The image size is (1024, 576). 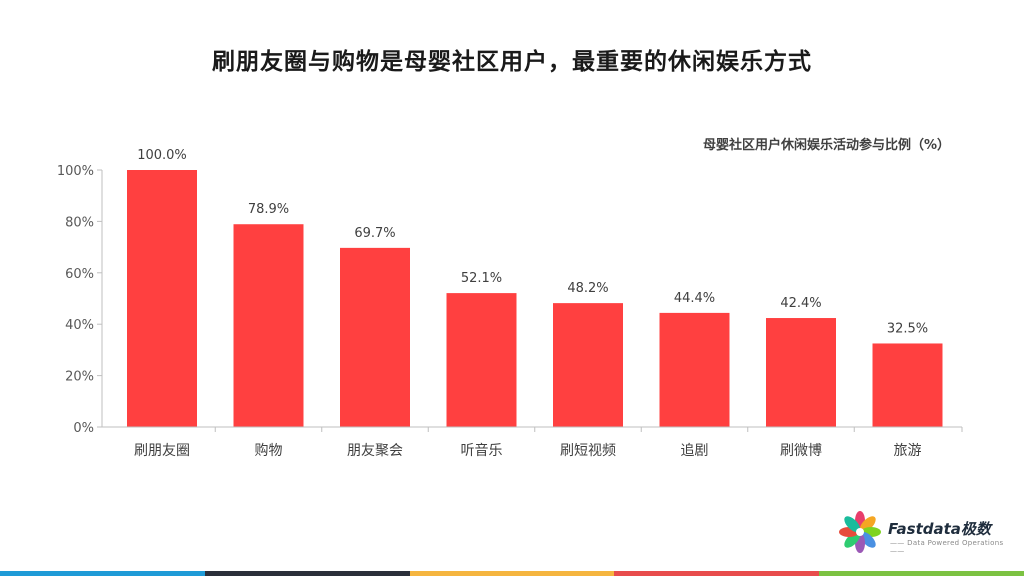 What do you see at coordinates (80, 300) in the screenshot?
I see `y-axis: 0% 20% 40% 60% 80% 100%` at bounding box center [80, 300].